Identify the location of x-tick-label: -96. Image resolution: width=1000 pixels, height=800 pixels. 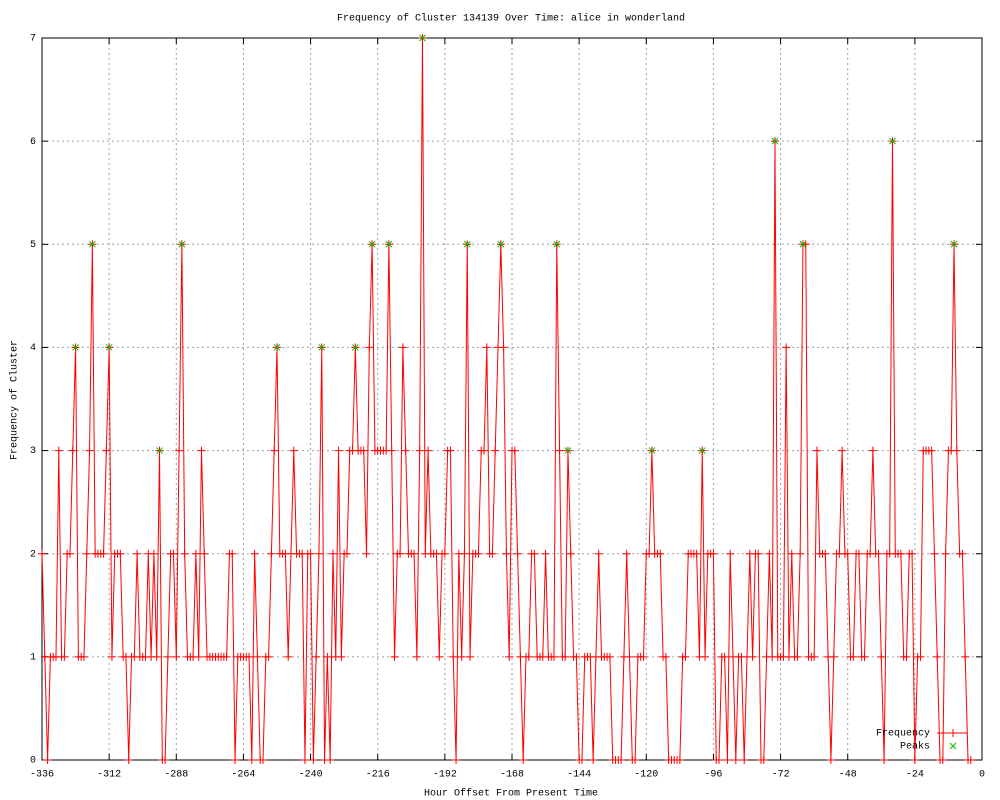
(713, 775).